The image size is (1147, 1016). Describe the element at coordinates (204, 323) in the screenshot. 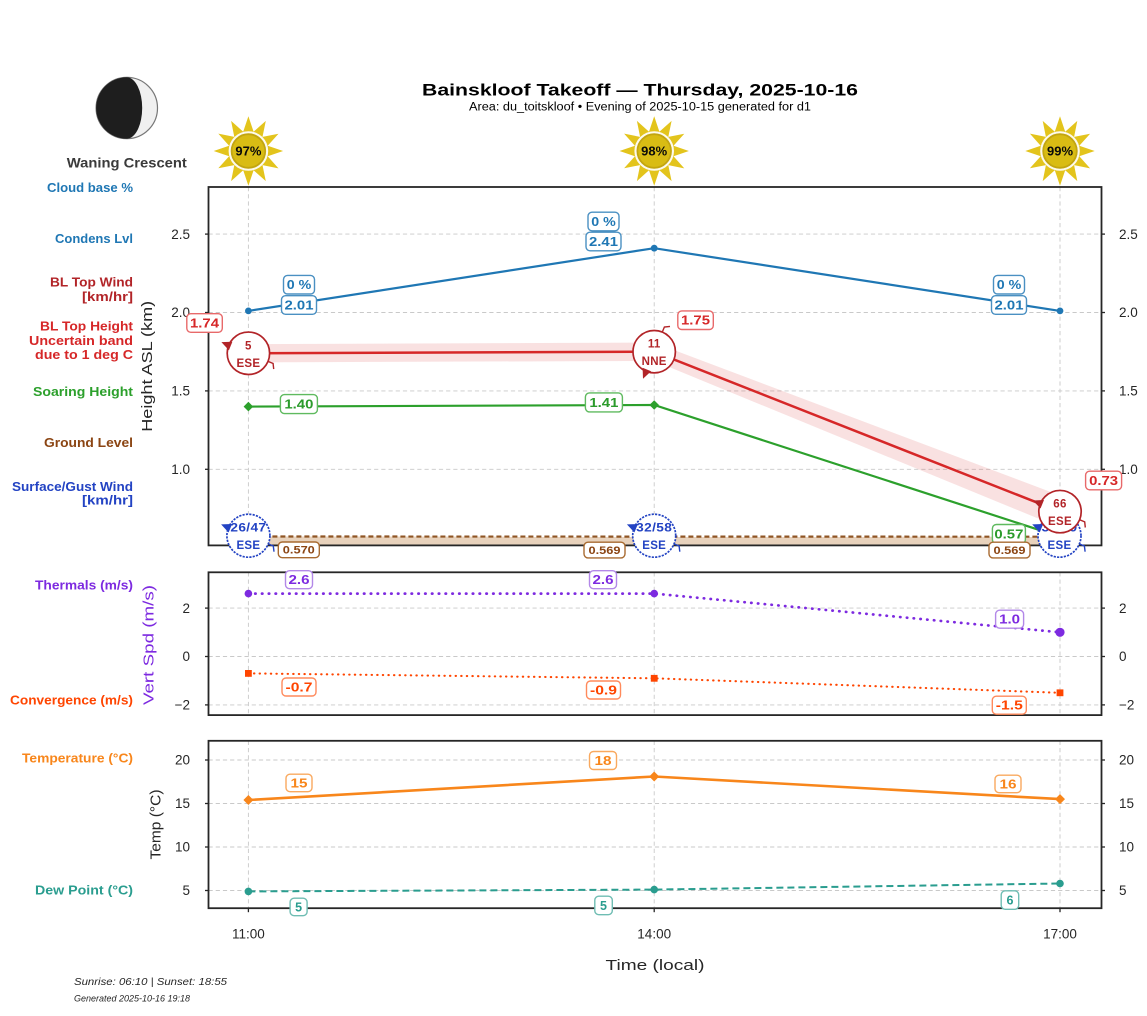

I see `svg-text: 1.74` at that location.